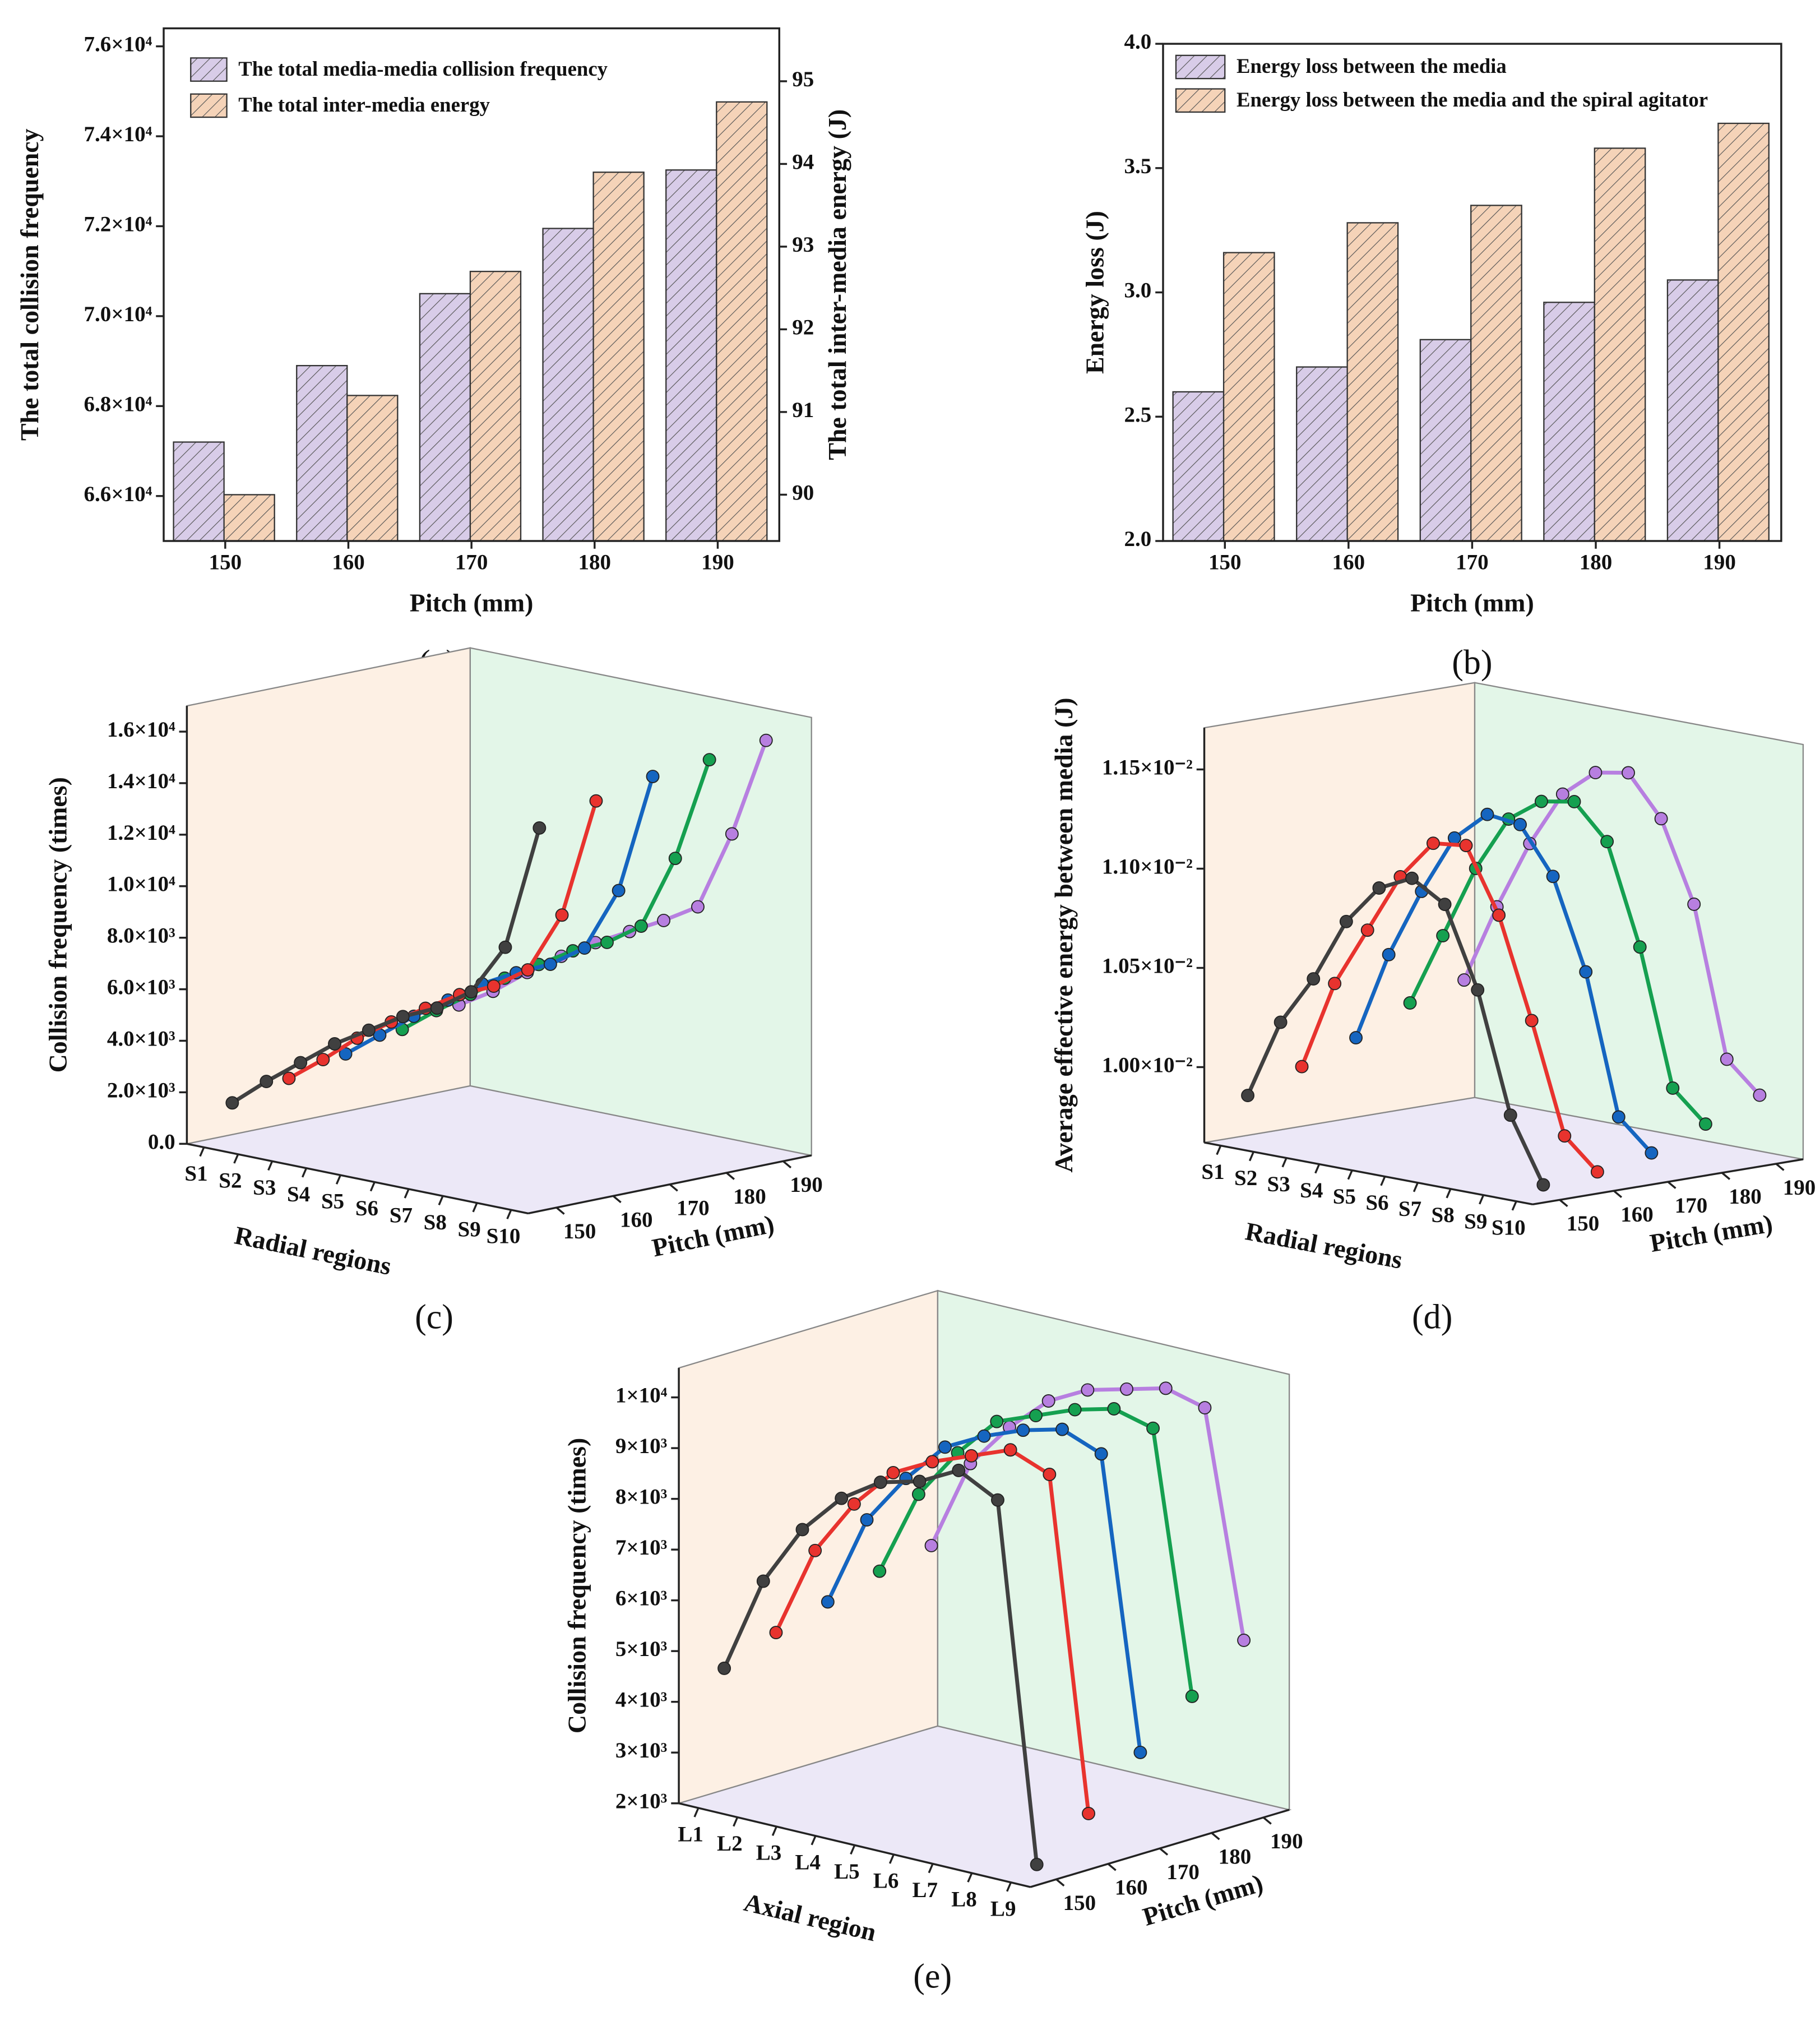 The height and width of the screenshot is (2021, 1820). Describe the element at coordinates (595, 562) in the screenshot. I see `x-tick-label: 180` at that location.